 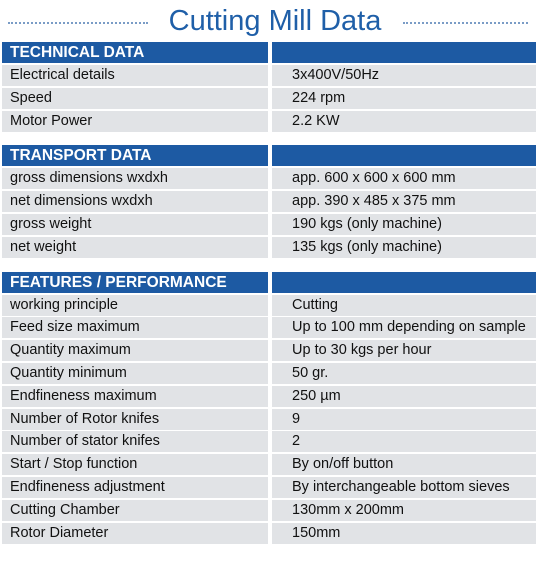 I want to click on row-label: Motor Power, so click(x=135, y=121).